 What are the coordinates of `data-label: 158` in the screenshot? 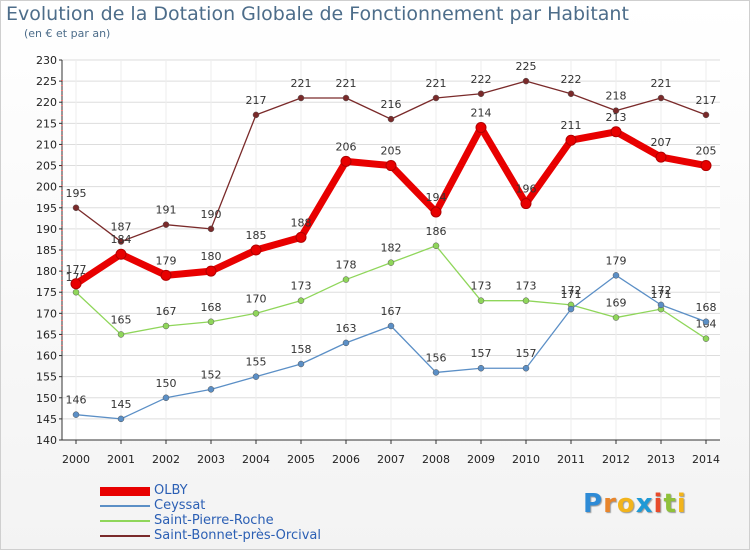 It's located at (301, 349).